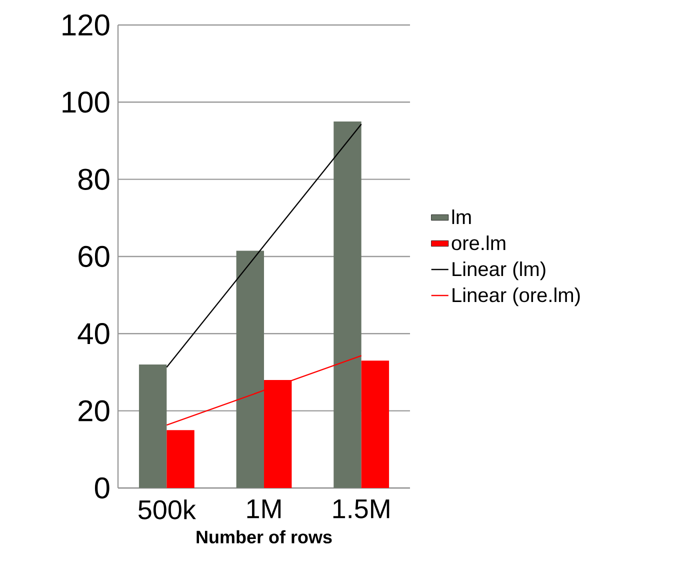 This screenshot has height=588, width=695. I want to click on legend-label: Linear (ore.lm), so click(516, 296).